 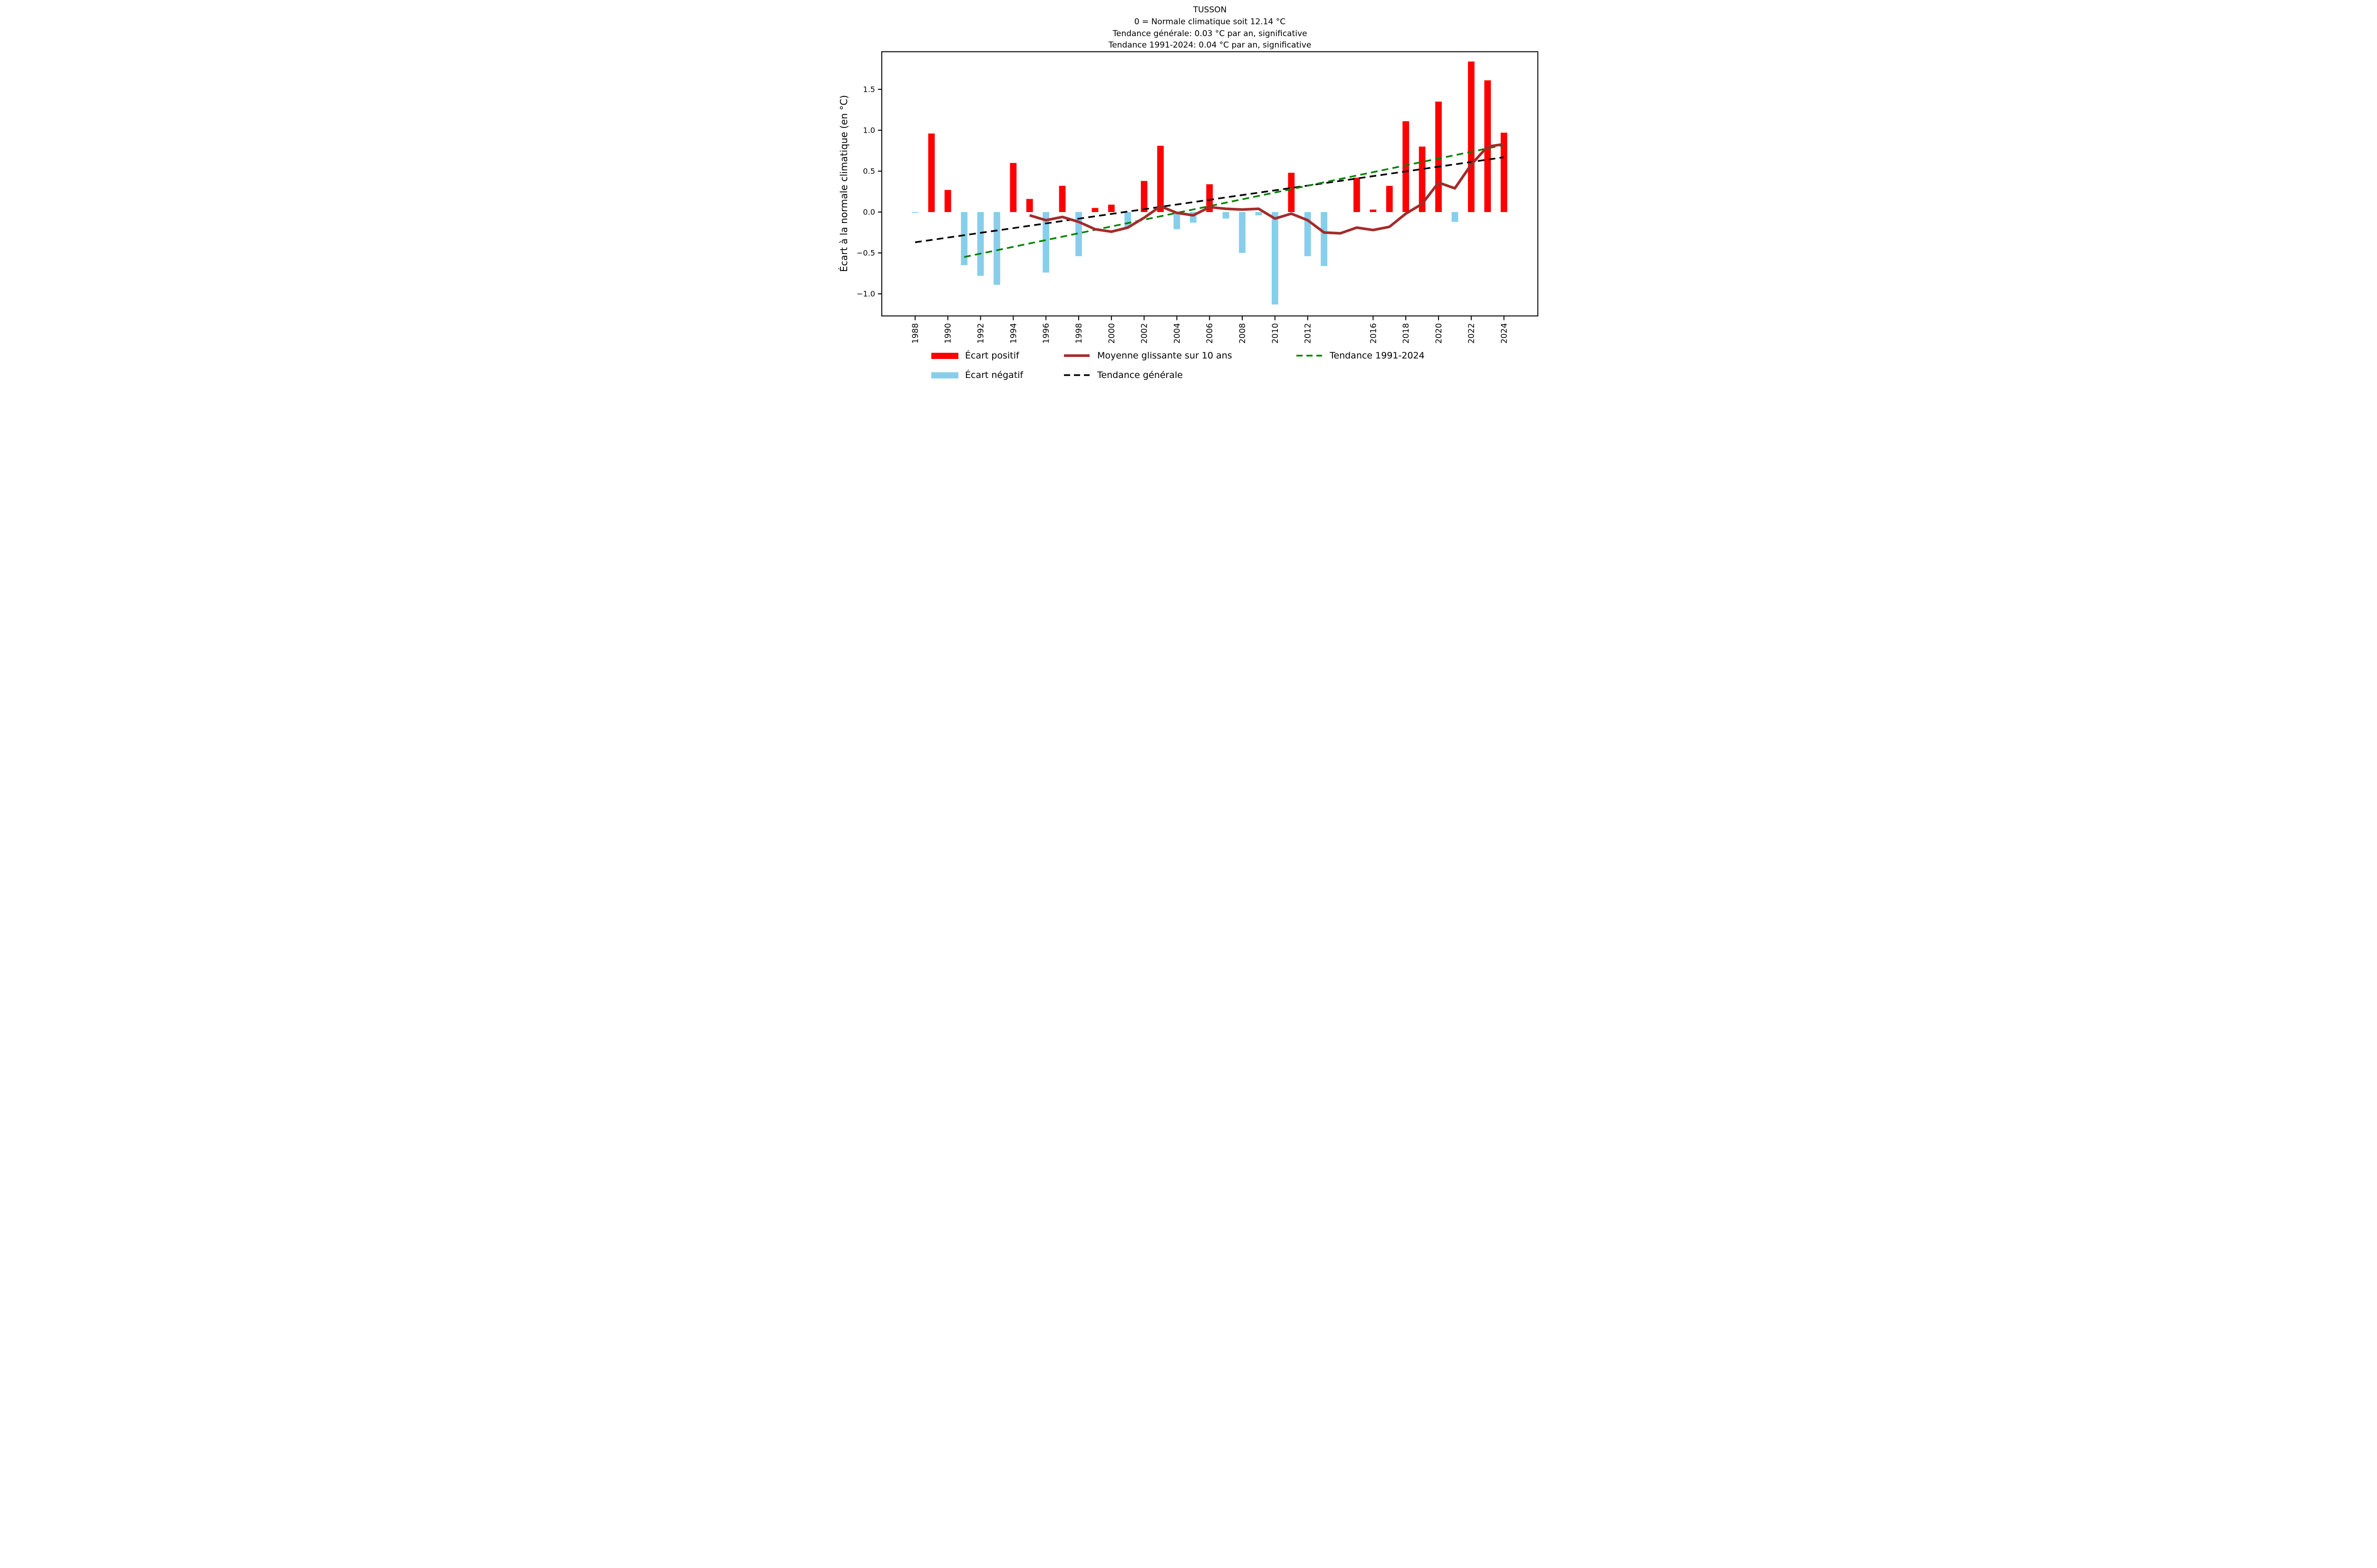 I want to click on chart-title: TUSSON, so click(x=1210, y=10).